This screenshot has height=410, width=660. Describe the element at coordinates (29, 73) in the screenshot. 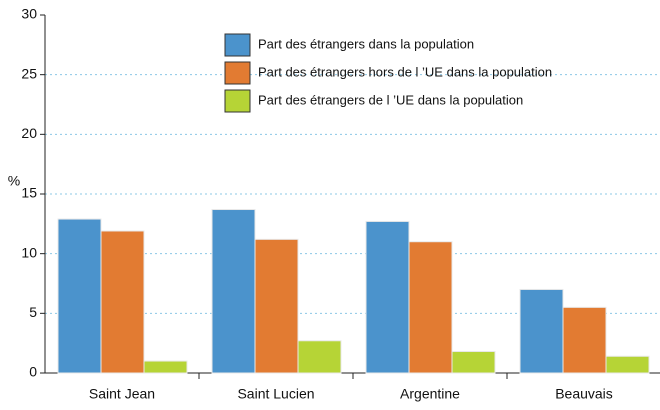

I see `y-tick-label: 25` at that location.